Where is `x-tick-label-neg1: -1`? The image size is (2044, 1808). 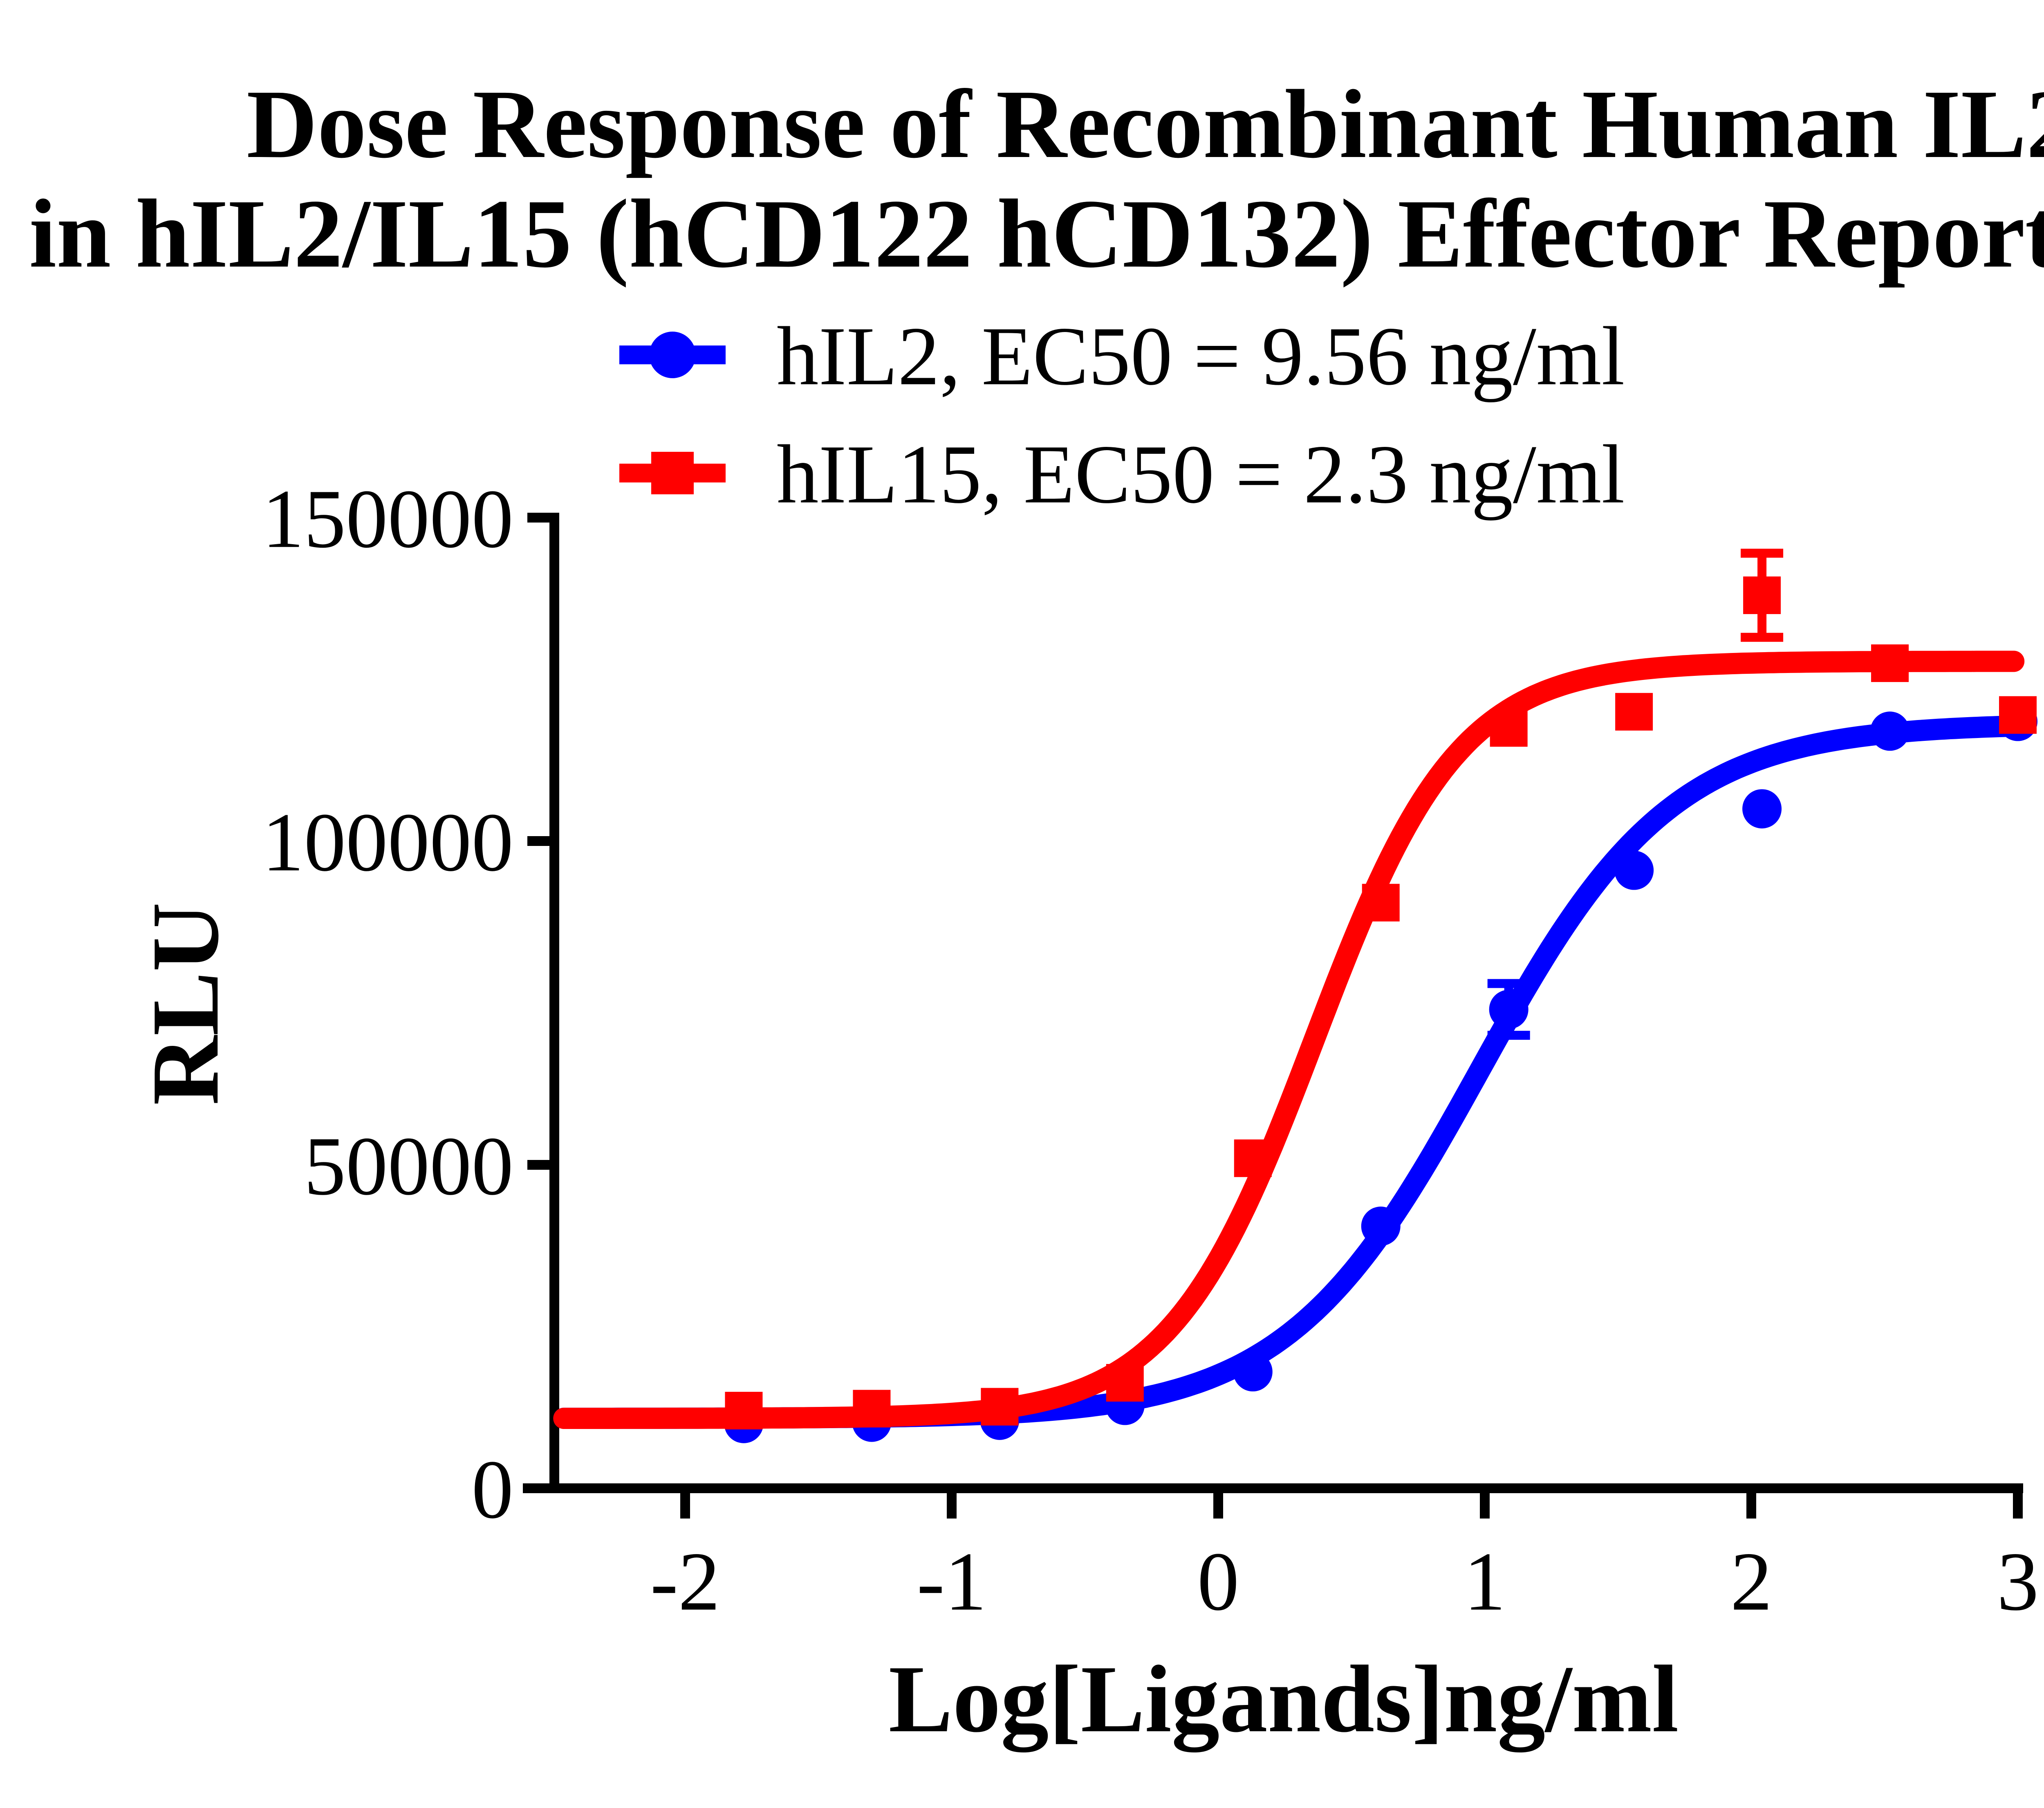
x-tick-label-neg1: -1 is located at coordinates (952, 1581).